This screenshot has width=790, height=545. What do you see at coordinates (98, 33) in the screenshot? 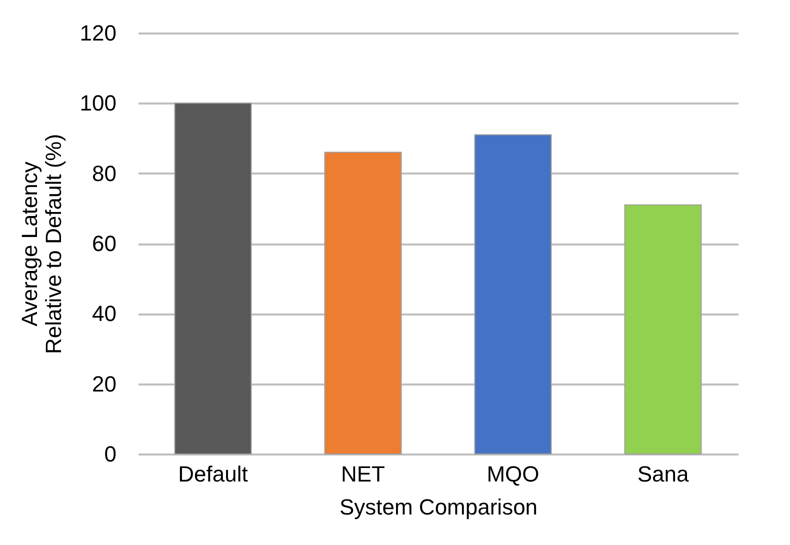
I see `y-tick-label: 120` at bounding box center [98, 33].